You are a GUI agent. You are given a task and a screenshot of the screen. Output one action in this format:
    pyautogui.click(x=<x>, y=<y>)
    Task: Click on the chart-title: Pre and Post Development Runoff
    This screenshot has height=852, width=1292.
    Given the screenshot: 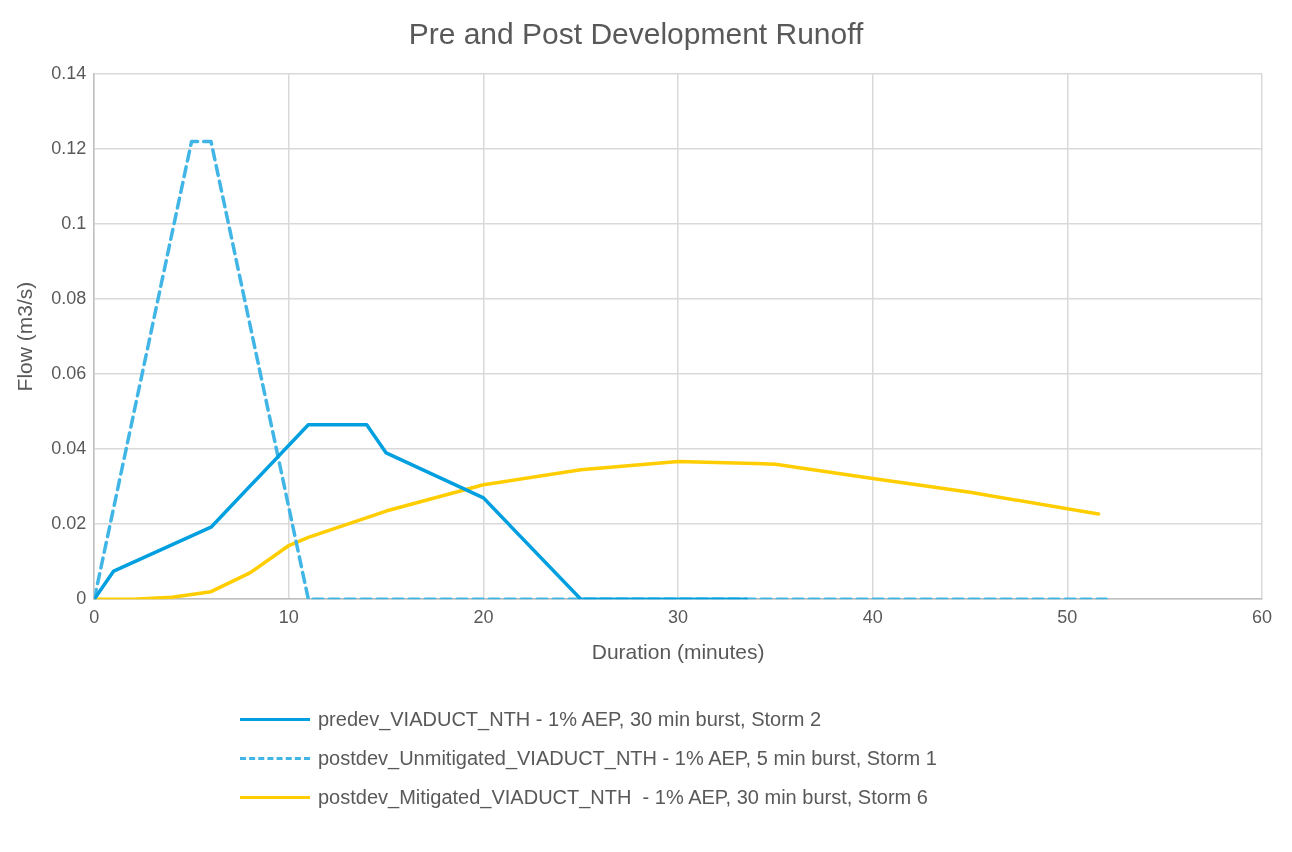 What is the action you would take?
    pyautogui.click(x=636, y=34)
    